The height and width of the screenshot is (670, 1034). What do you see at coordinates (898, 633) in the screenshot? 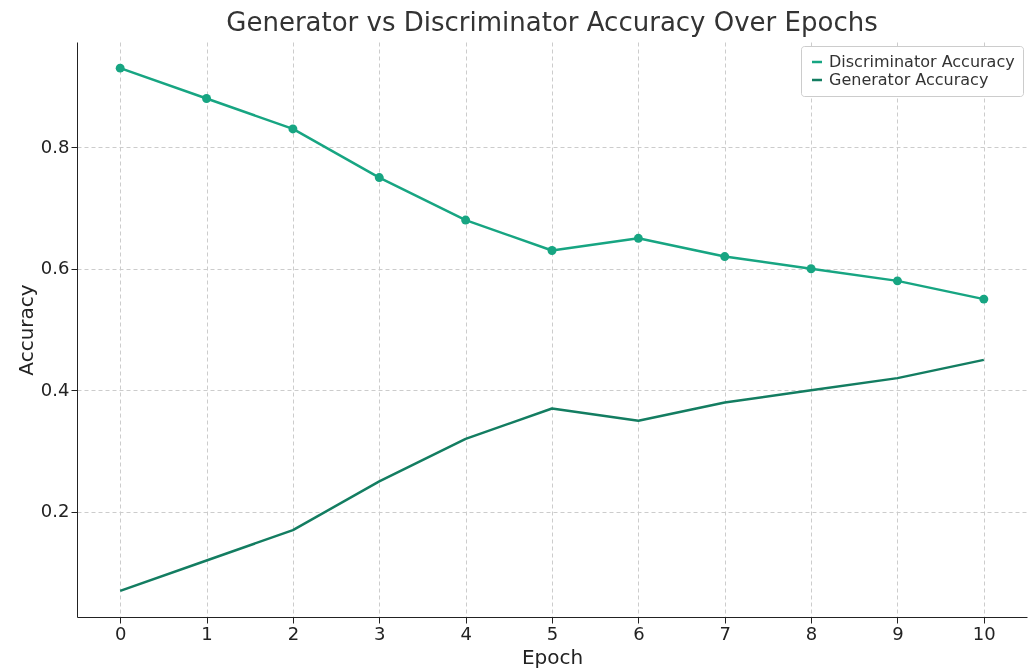
I see `x-tick-label: 9` at bounding box center [898, 633].